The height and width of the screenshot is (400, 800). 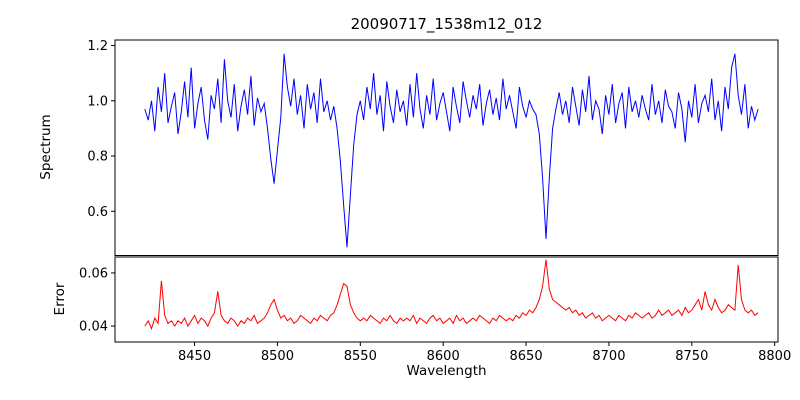 What do you see at coordinates (443, 356) in the screenshot?
I see `x-tick-label: 8600` at bounding box center [443, 356].